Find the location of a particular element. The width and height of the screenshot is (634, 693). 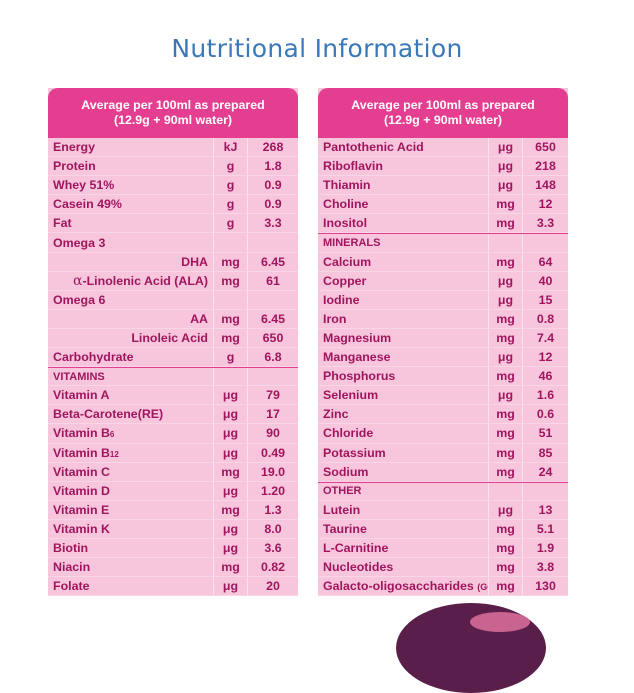

nutrient-name: Vitamin C is located at coordinates (81, 471).